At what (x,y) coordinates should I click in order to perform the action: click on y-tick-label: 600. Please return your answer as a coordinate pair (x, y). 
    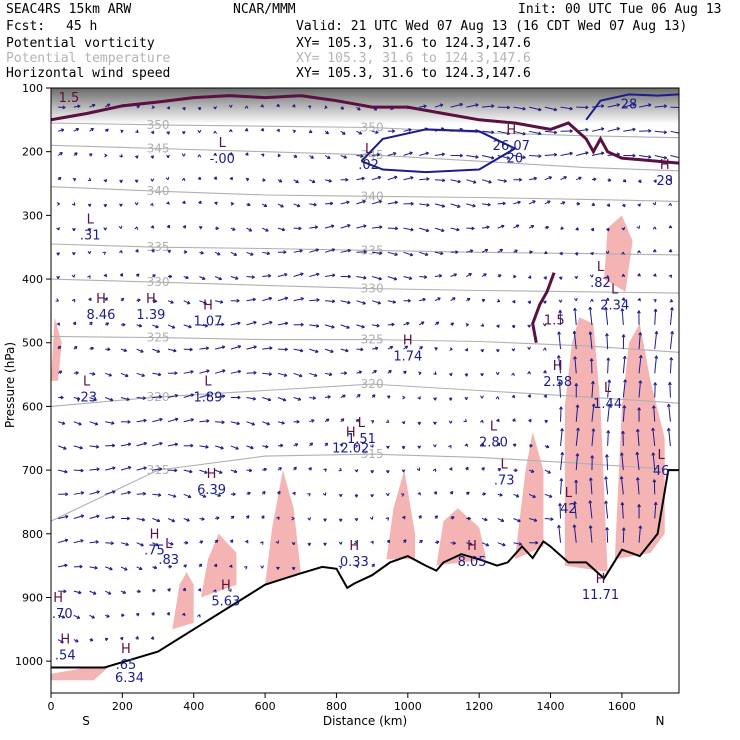
    Looking at the image, I should click on (32, 406).